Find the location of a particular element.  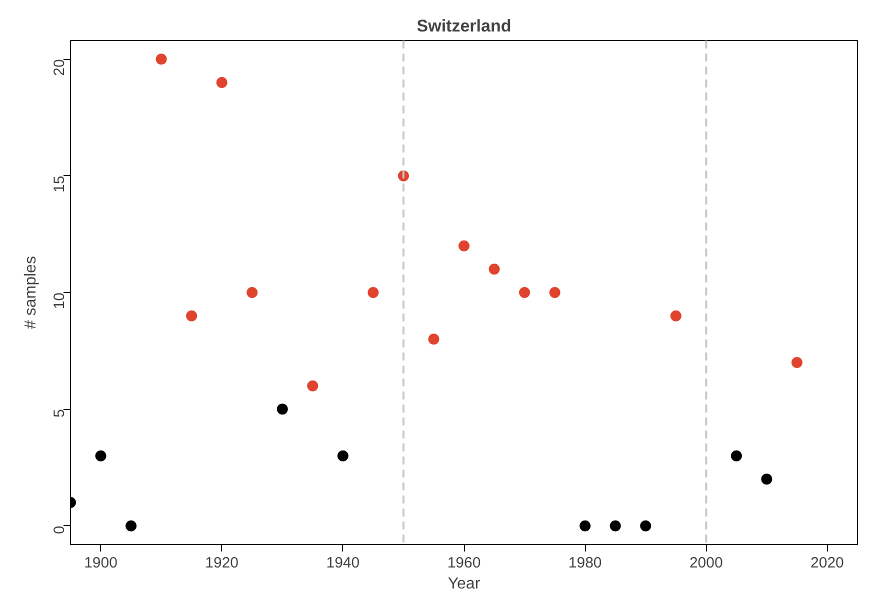

chart-title: Switzerland is located at coordinates (464, 26).